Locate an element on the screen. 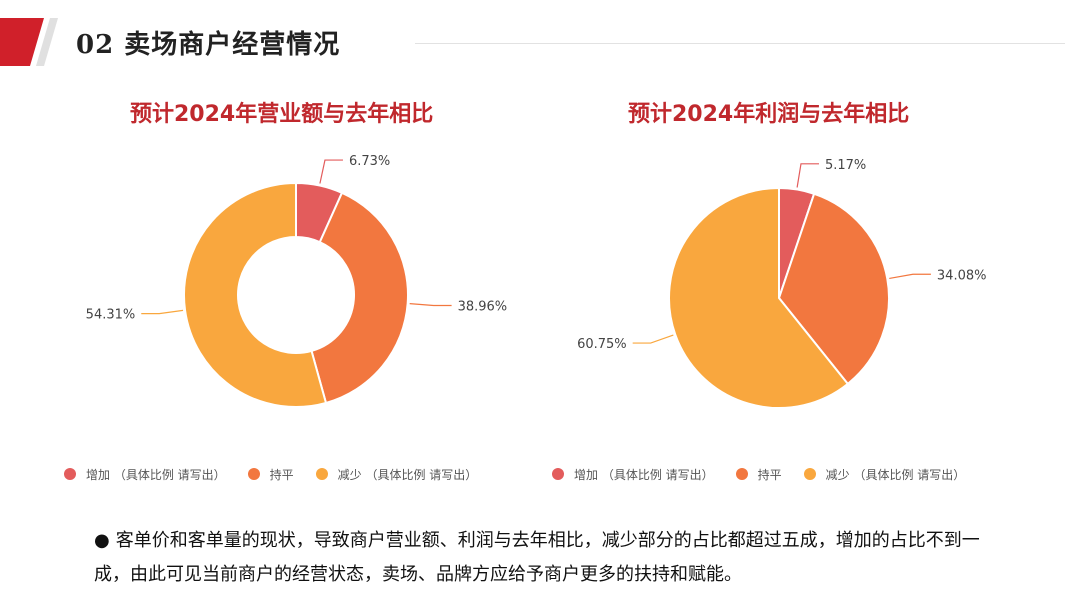 This screenshot has height=608, width=1080. data-label-flat: 38.96% is located at coordinates (483, 306).